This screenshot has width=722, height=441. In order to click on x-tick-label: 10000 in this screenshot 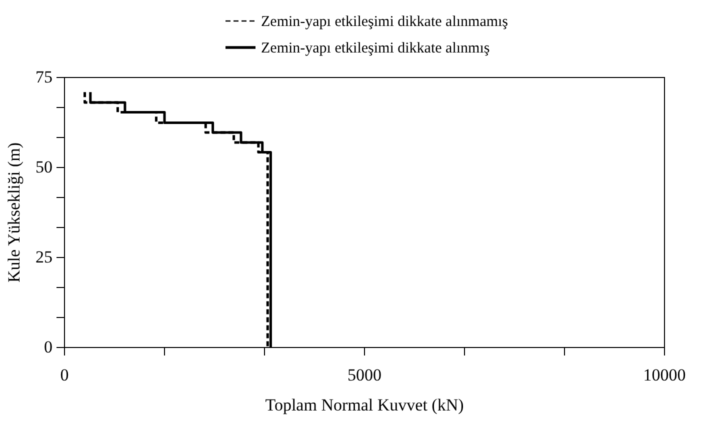, I will do `click(664, 375)`.